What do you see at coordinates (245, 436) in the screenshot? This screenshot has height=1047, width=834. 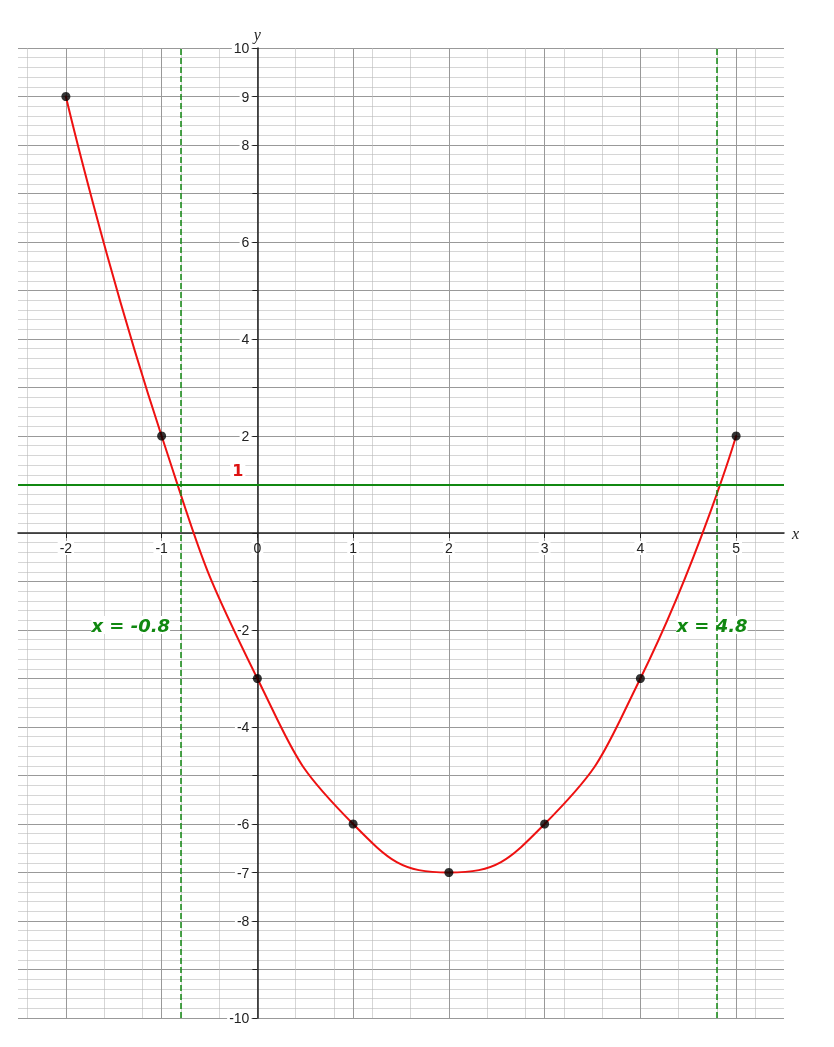 I see `y-tick-label: 2` at bounding box center [245, 436].